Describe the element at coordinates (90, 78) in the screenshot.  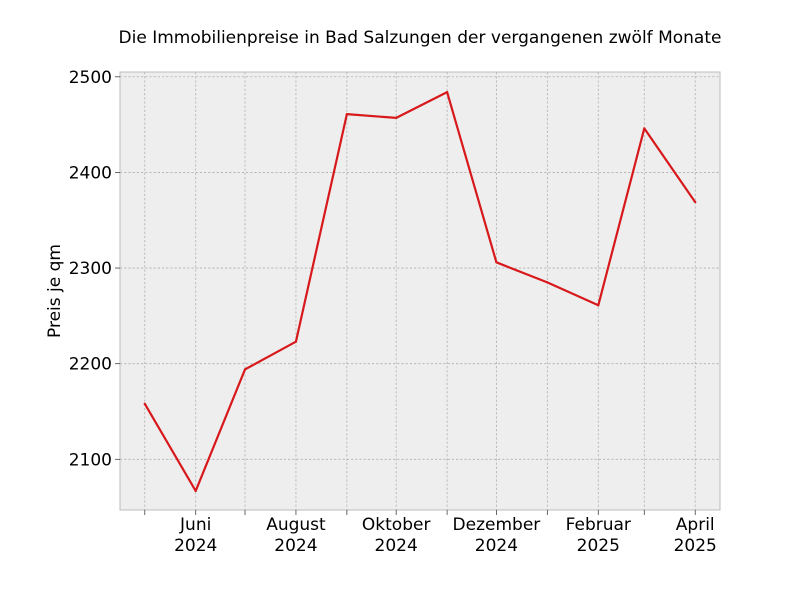
I see `y-tick-label: 2500` at that location.